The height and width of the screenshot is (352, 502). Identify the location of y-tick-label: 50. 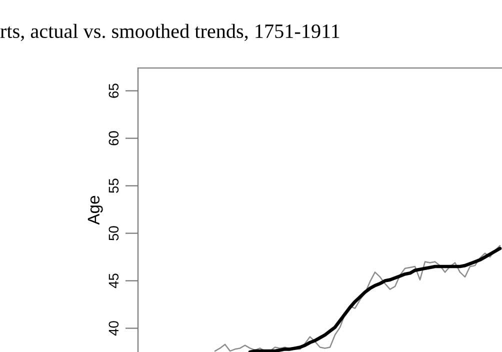
(113, 233).